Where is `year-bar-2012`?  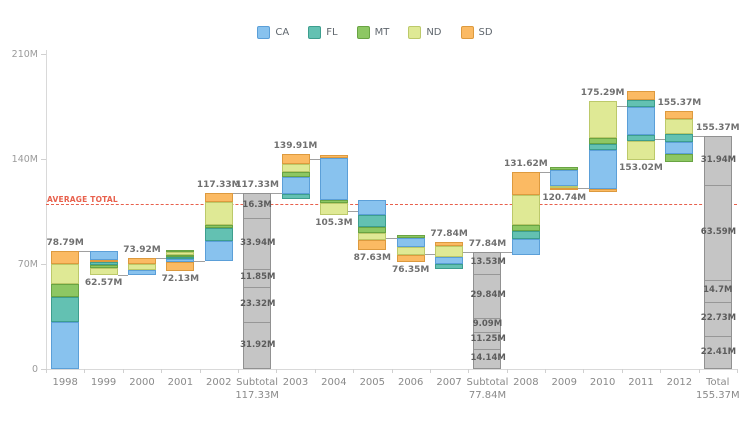 year-bar-2012 is located at coordinates (679, 136).